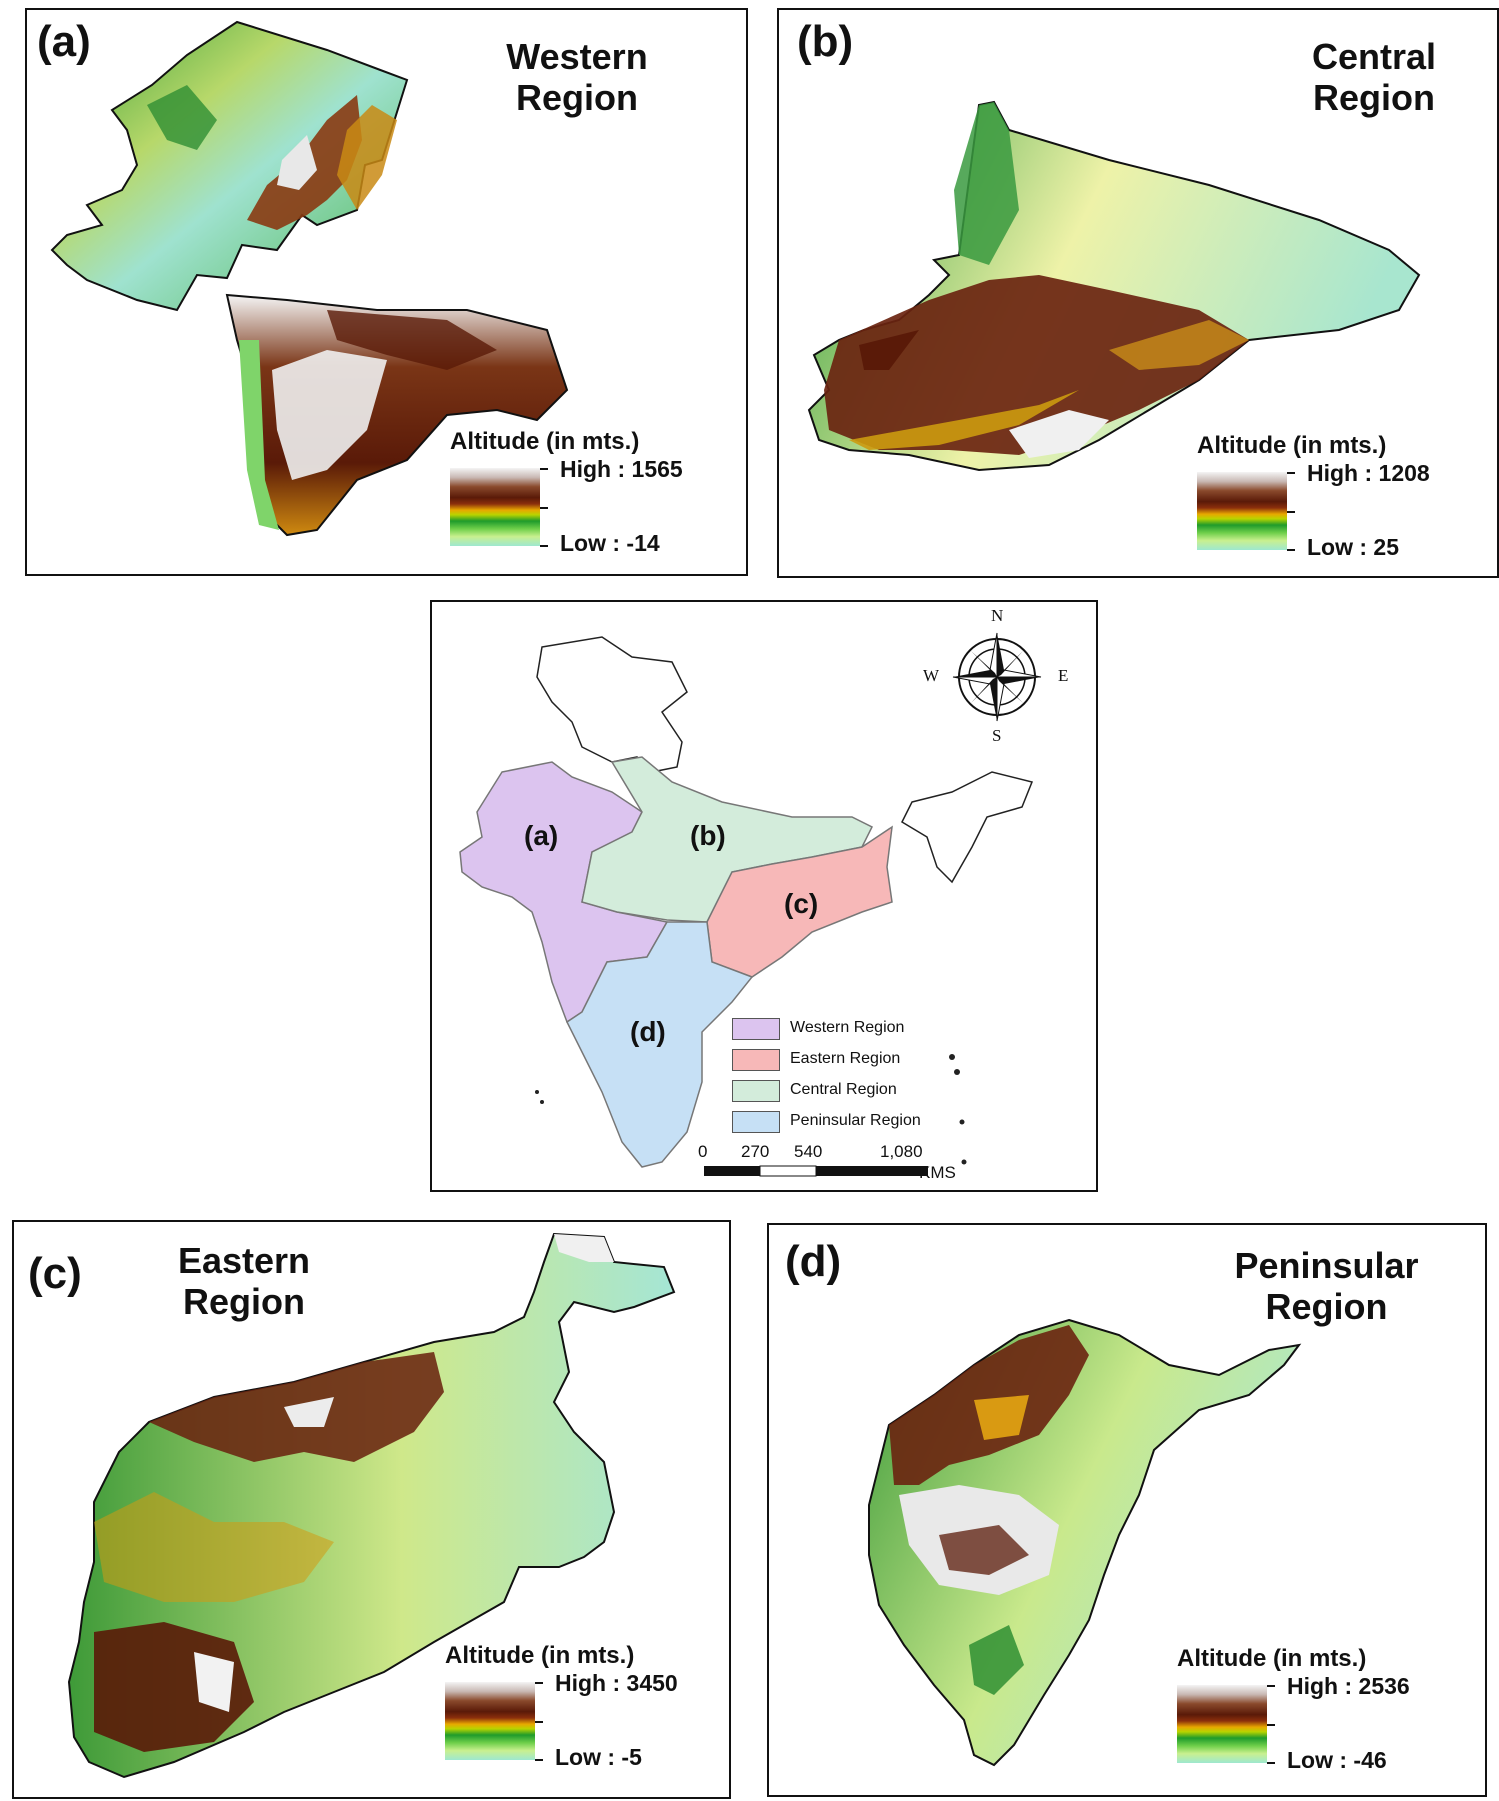  What do you see at coordinates (997, 677) in the screenshot?
I see `compass-rose-icon` at bounding box center [997, 677].